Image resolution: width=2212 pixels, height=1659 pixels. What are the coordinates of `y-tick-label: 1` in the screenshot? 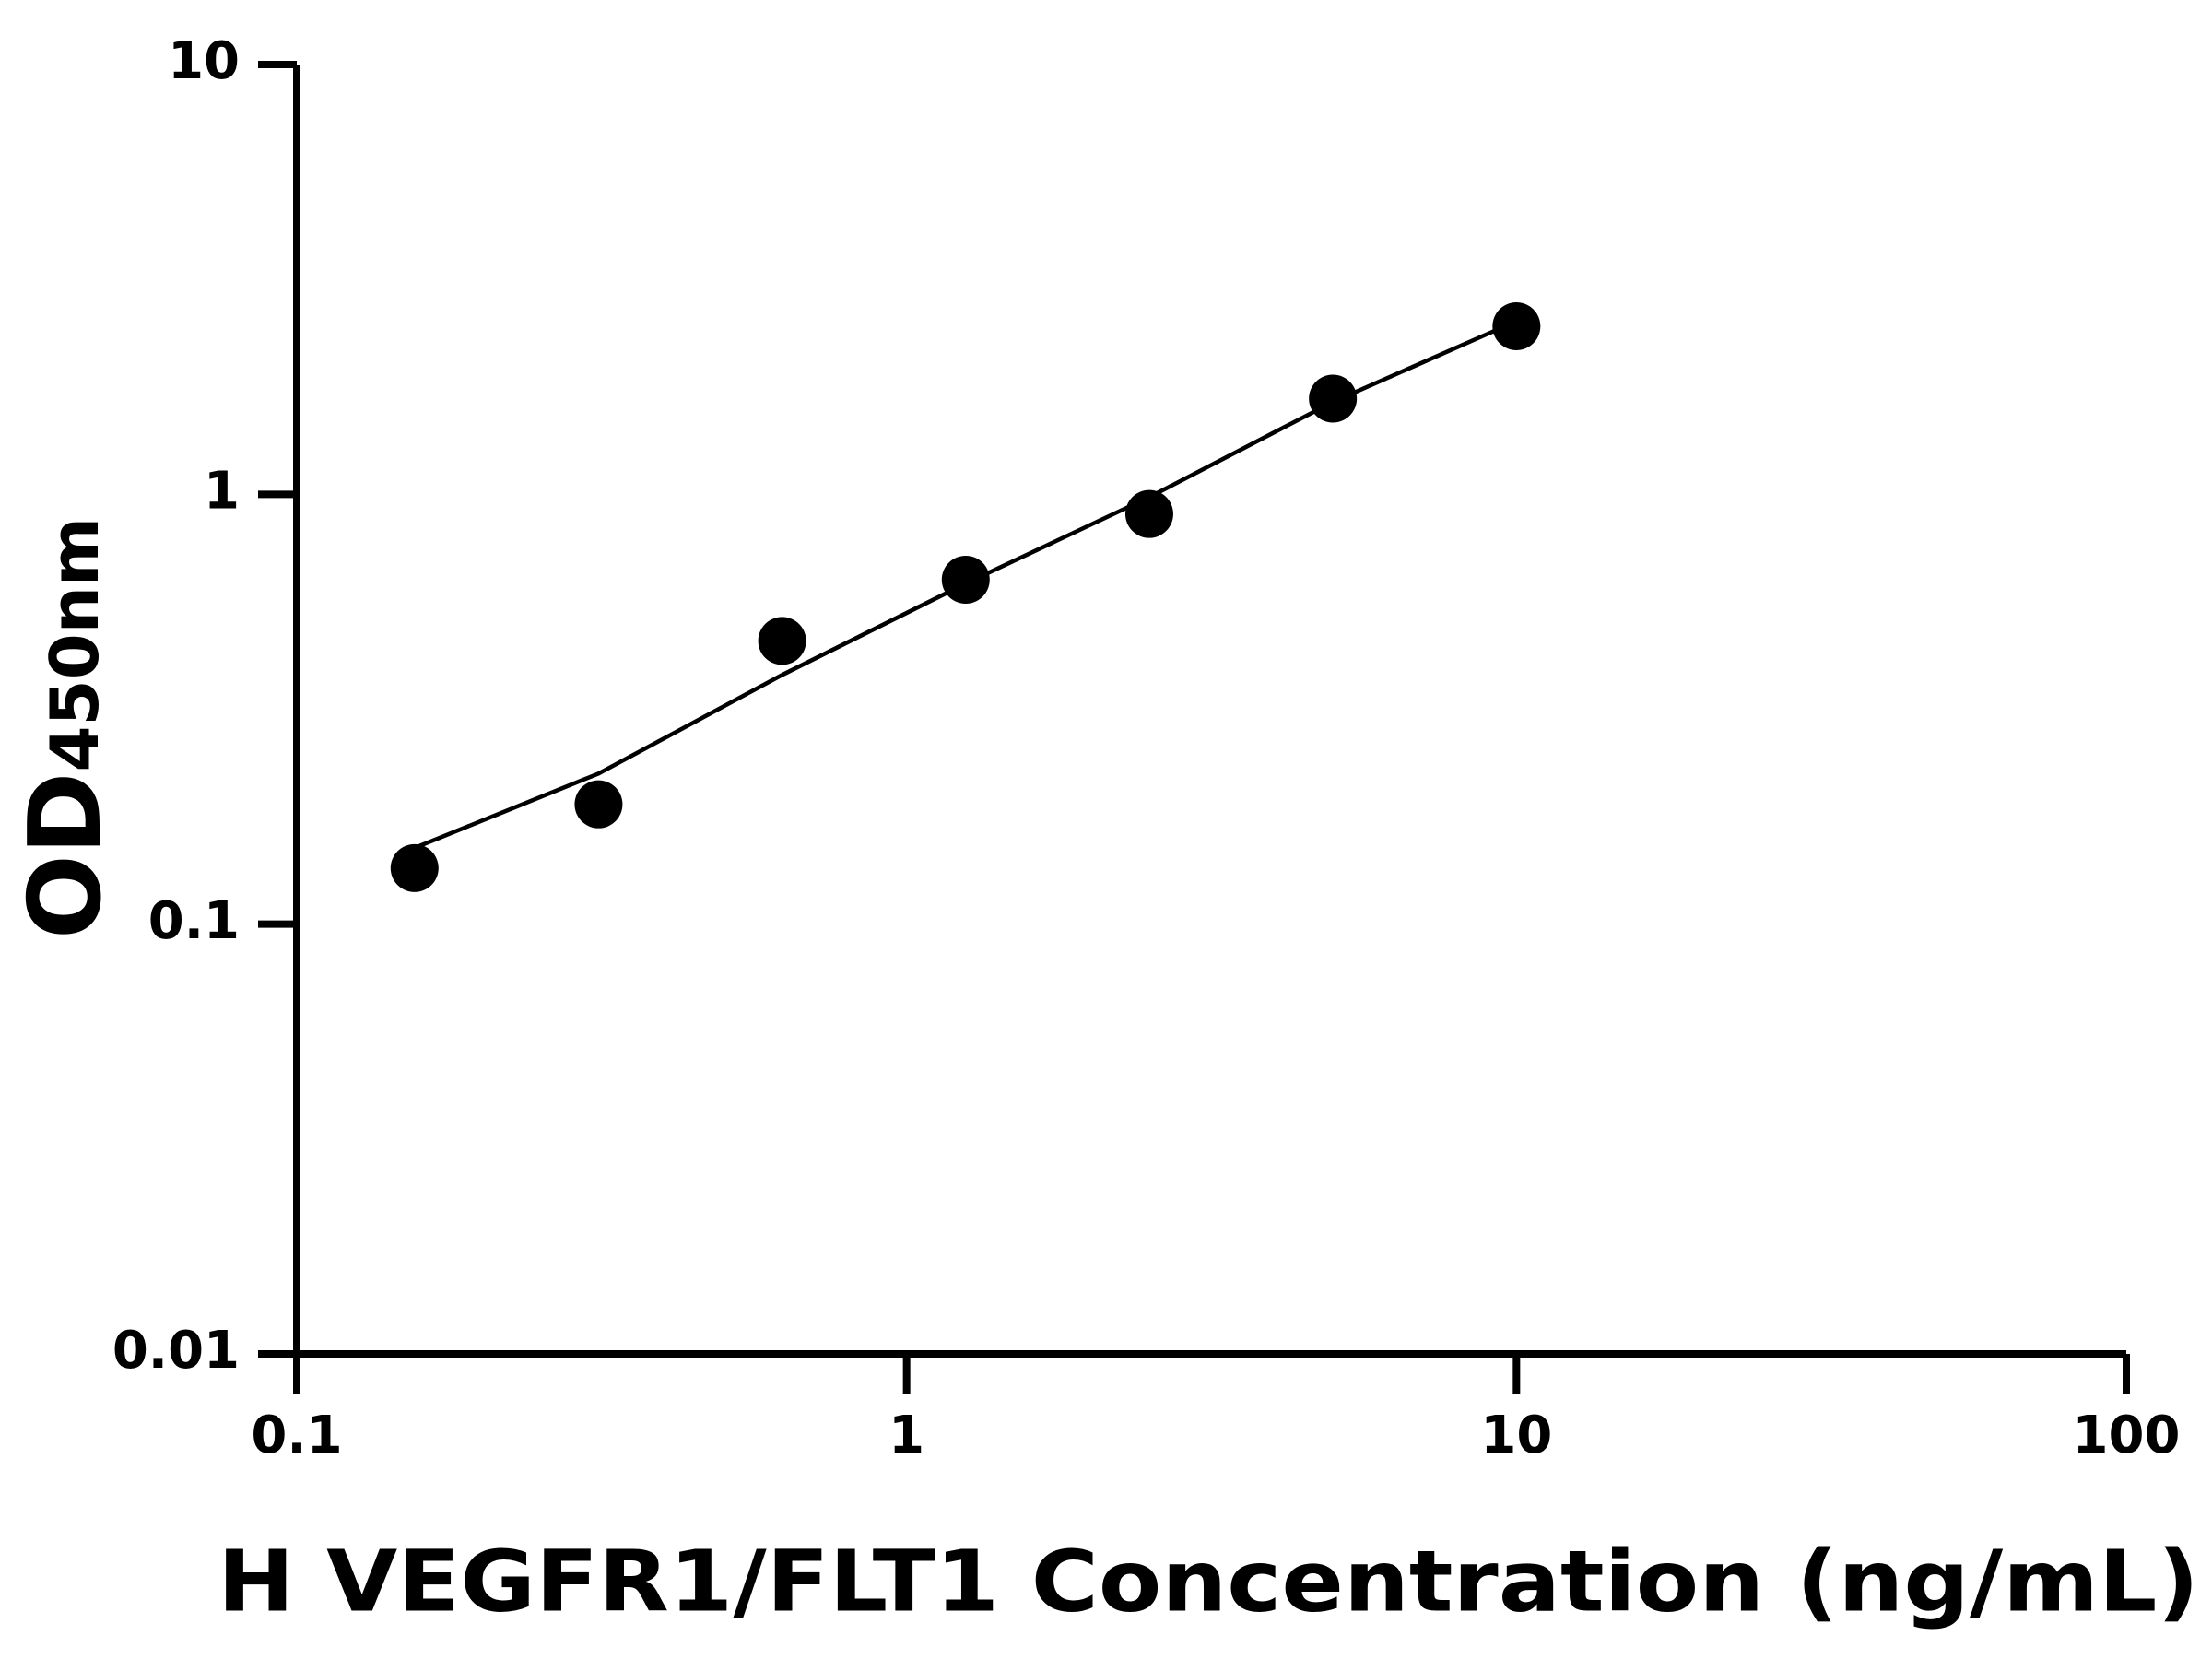 It's located at (222, 491).